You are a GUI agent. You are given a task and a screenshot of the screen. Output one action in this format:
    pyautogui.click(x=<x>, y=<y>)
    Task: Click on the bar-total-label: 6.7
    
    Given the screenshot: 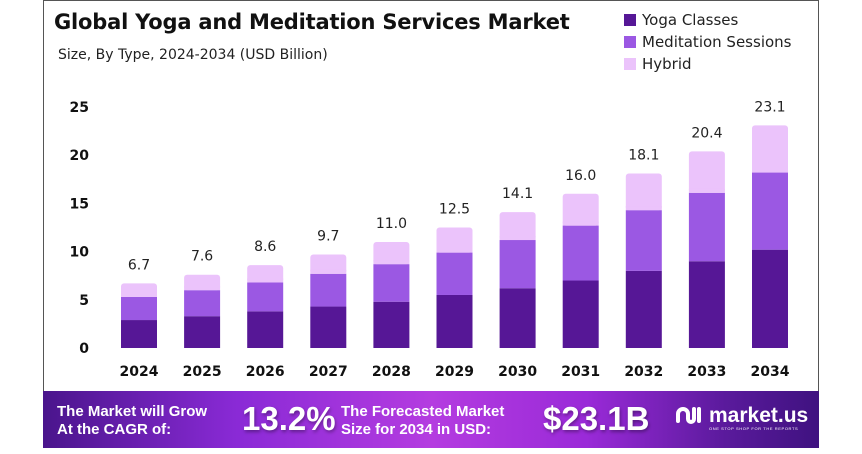 What is the action you would take?
    pyautogui.click(x=139, y=265)
    